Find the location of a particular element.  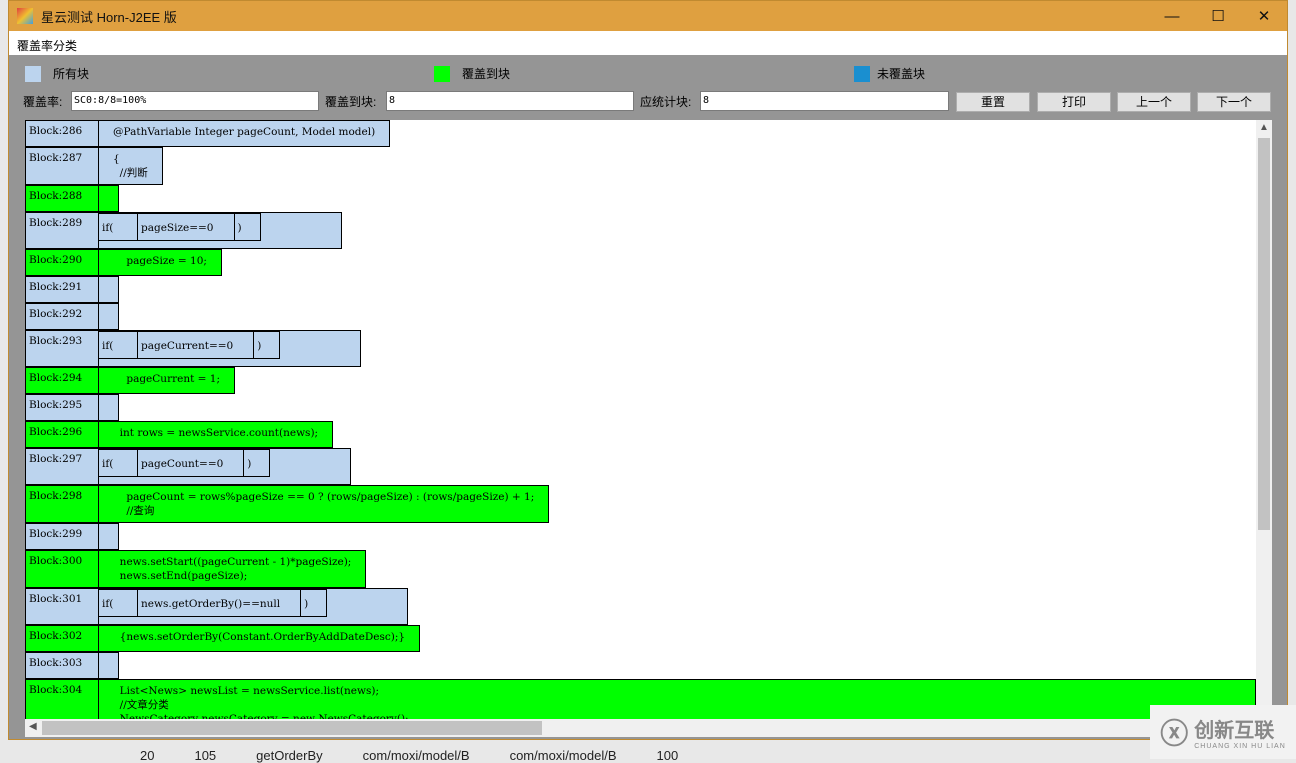

next-button: 下一个 is located at coordinates (1234, 102).